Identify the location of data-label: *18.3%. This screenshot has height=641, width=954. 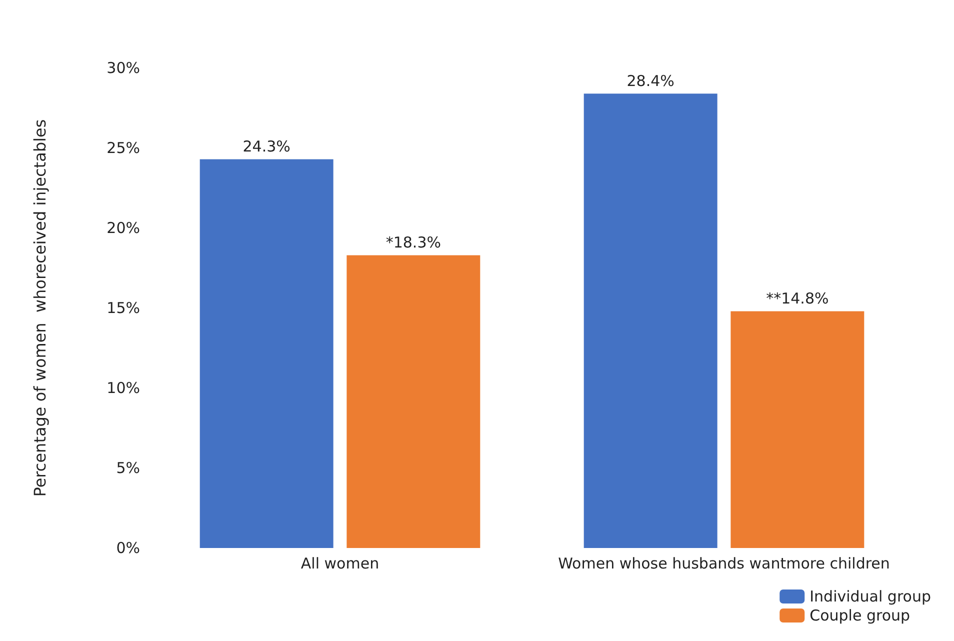
(413, 243).